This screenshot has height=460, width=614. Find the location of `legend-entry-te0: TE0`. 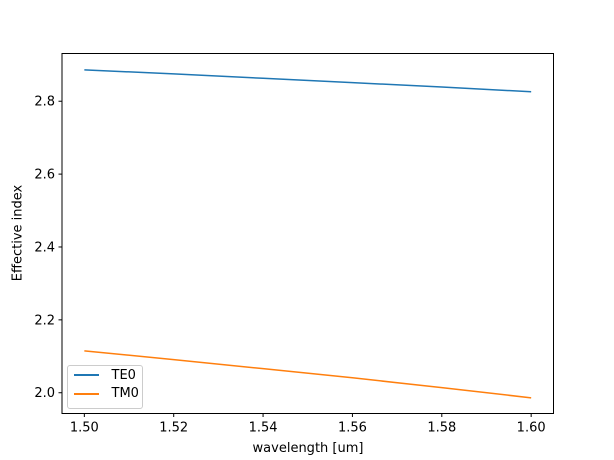

legend-entry-te0: TE0 is located at coordinates (105, 375).